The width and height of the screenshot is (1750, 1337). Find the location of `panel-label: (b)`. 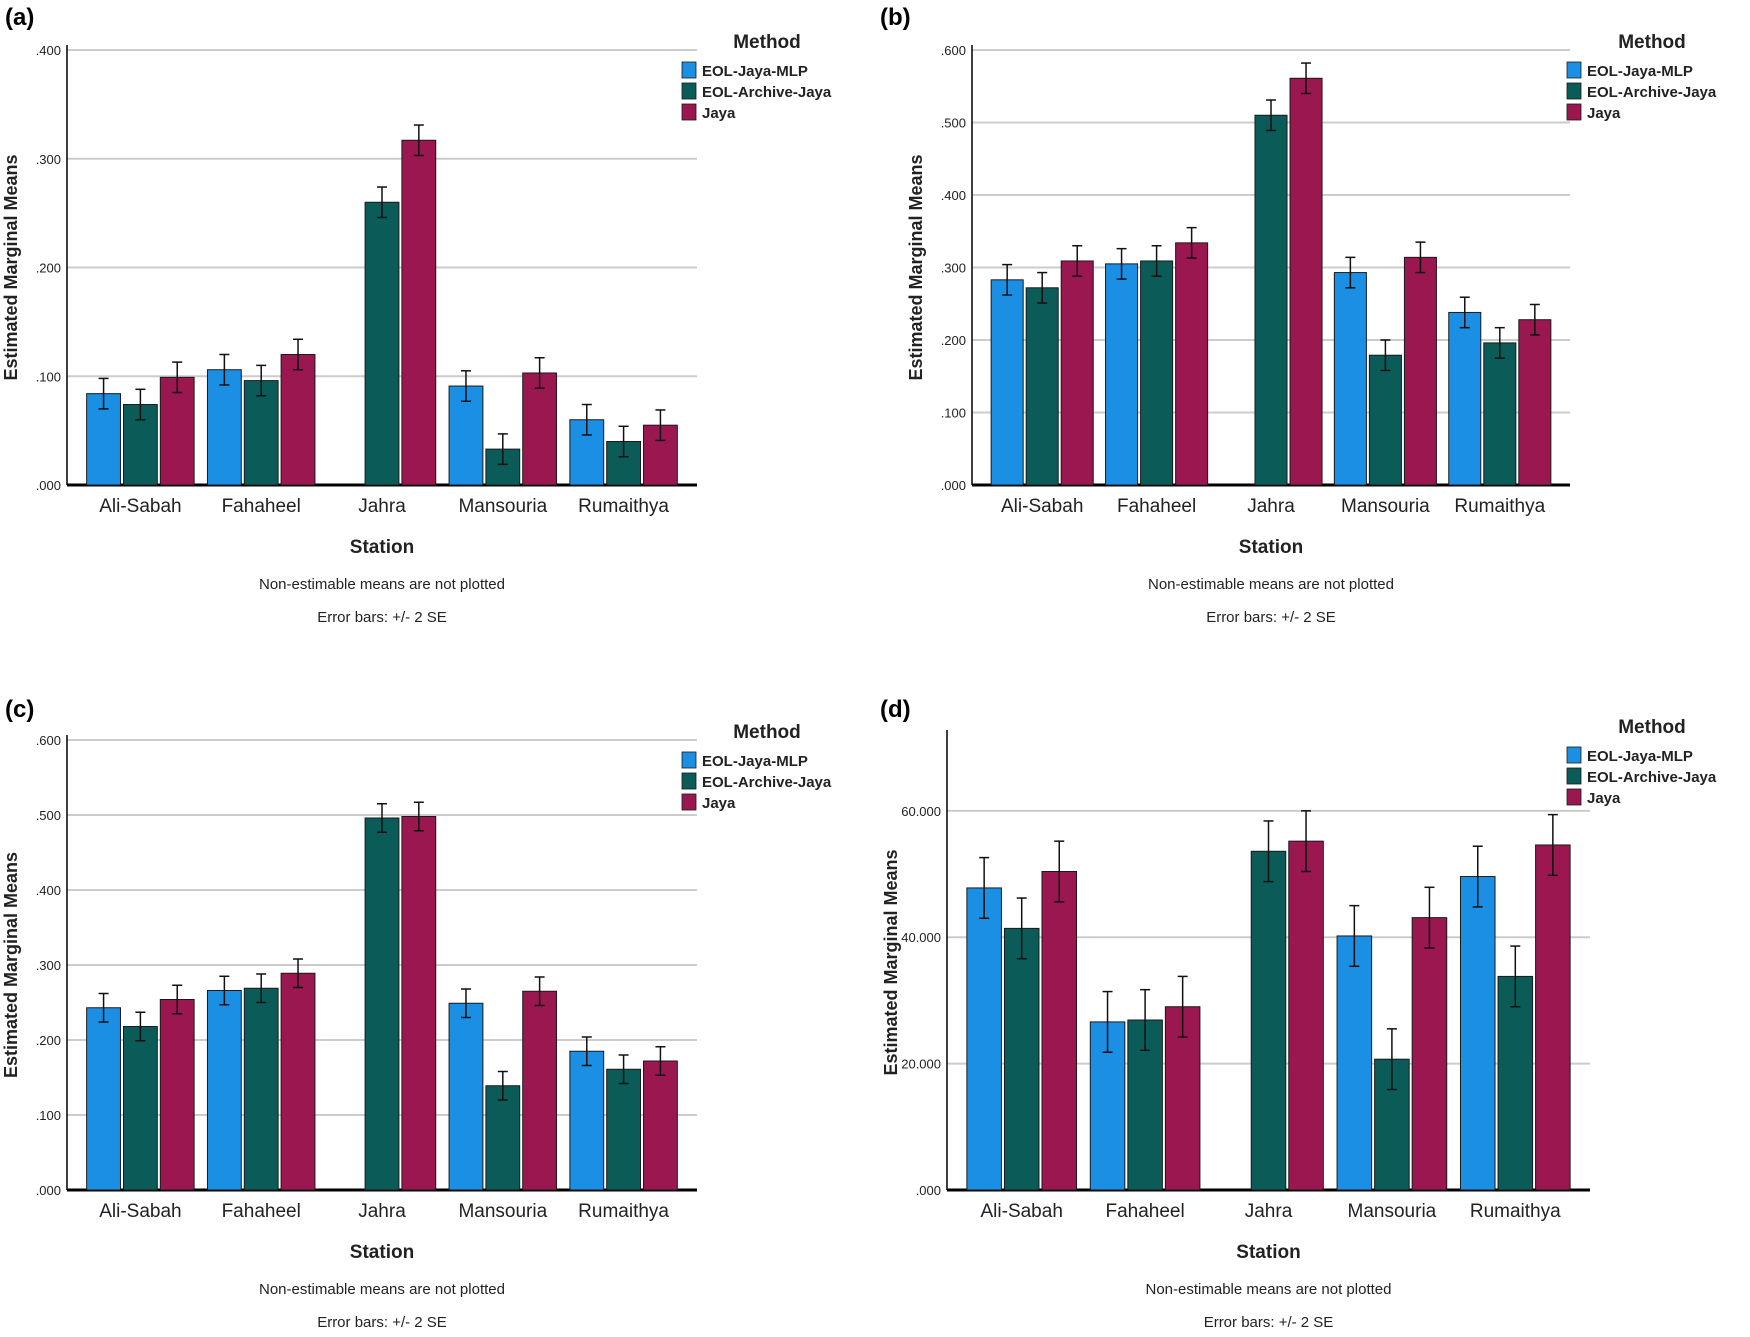

panel-label: (b) is located at coordinates (895, 17).